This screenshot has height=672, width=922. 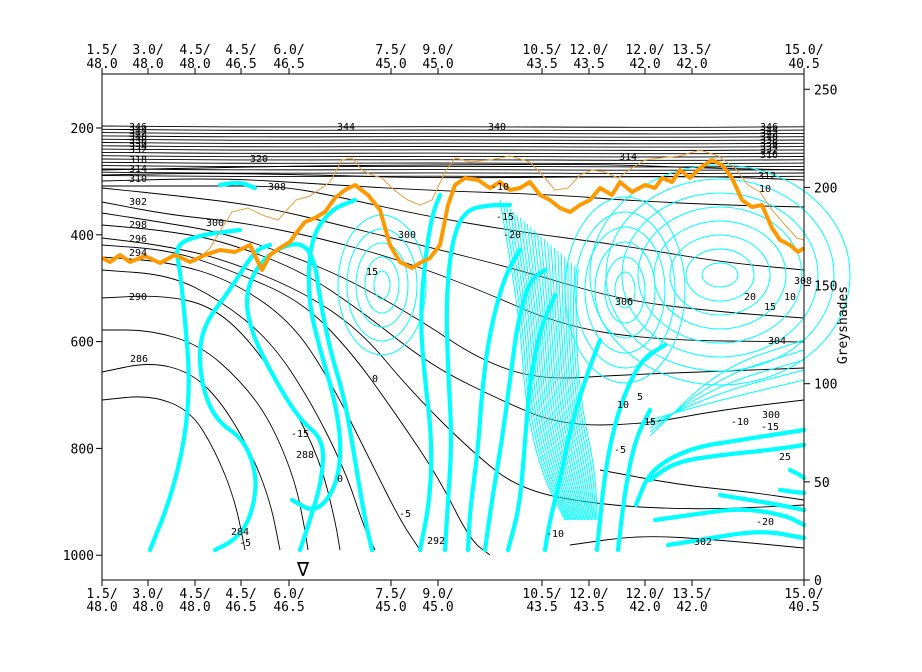 I want to click on theta-contour-label: 294, so click(x=138, y=253).